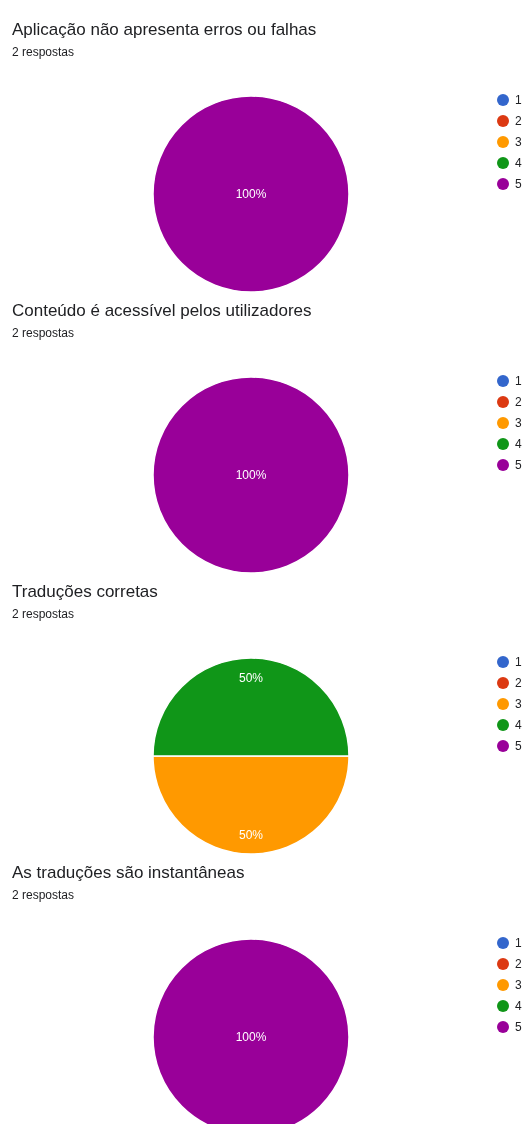 The height and width of the screenshot is (1124, 527). I want to click on chart-title: Conteúdo é acessível pelos utilizadores, so click(162, 310).